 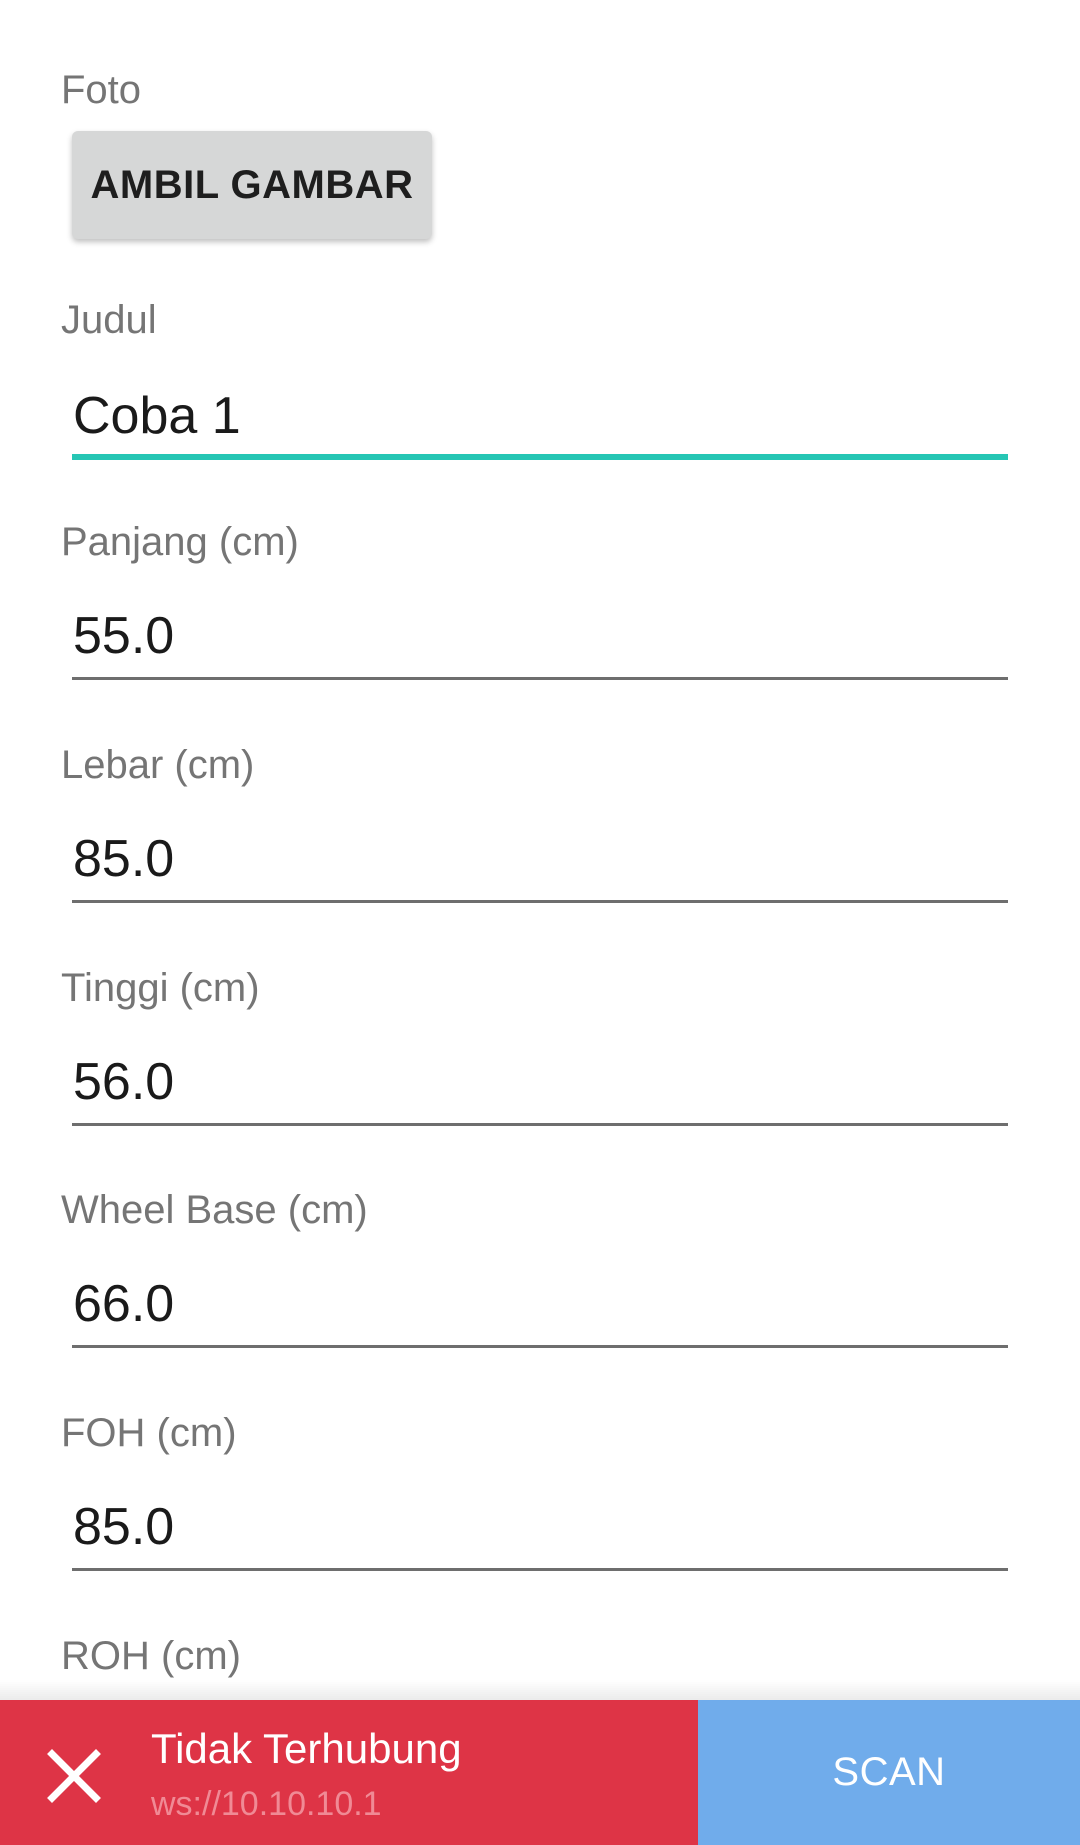 I want to click on photo-label: Foto, so click(x=101, y=90).